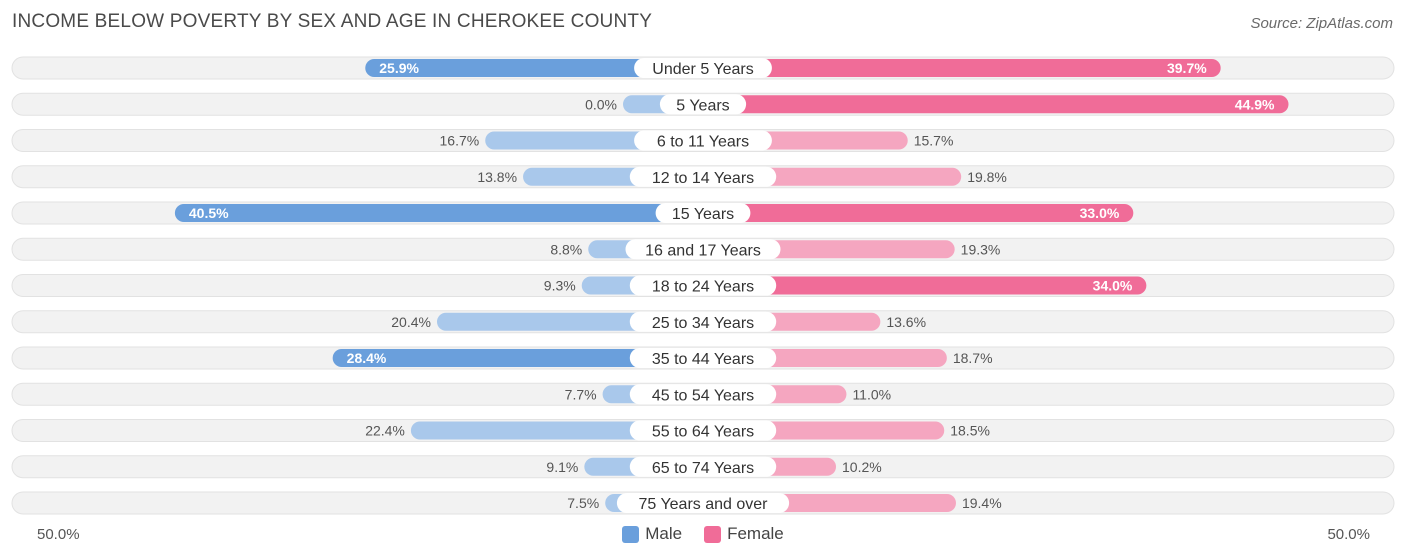 The image size is (1406, 559). Describe the element at coordinates (399, 68) in the screenshot. I see `male-value-label: 25.9%` at that location.